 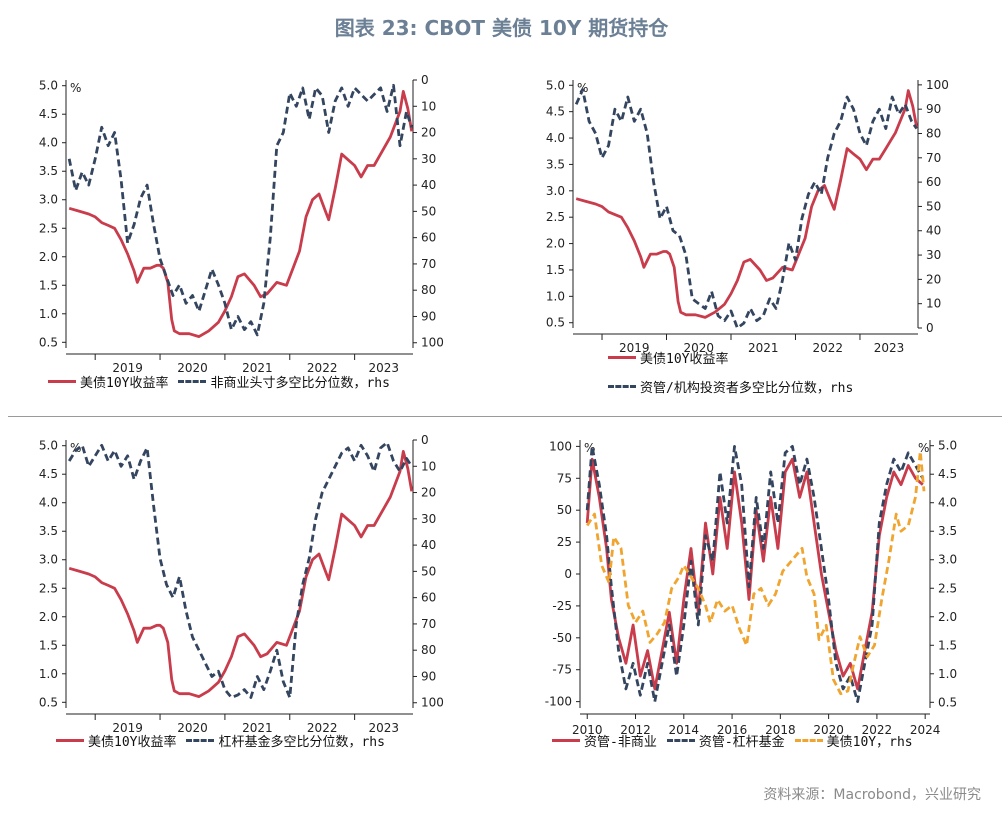 I want to click on legend-label: 资管-非商业, so click(x=620, y=742).